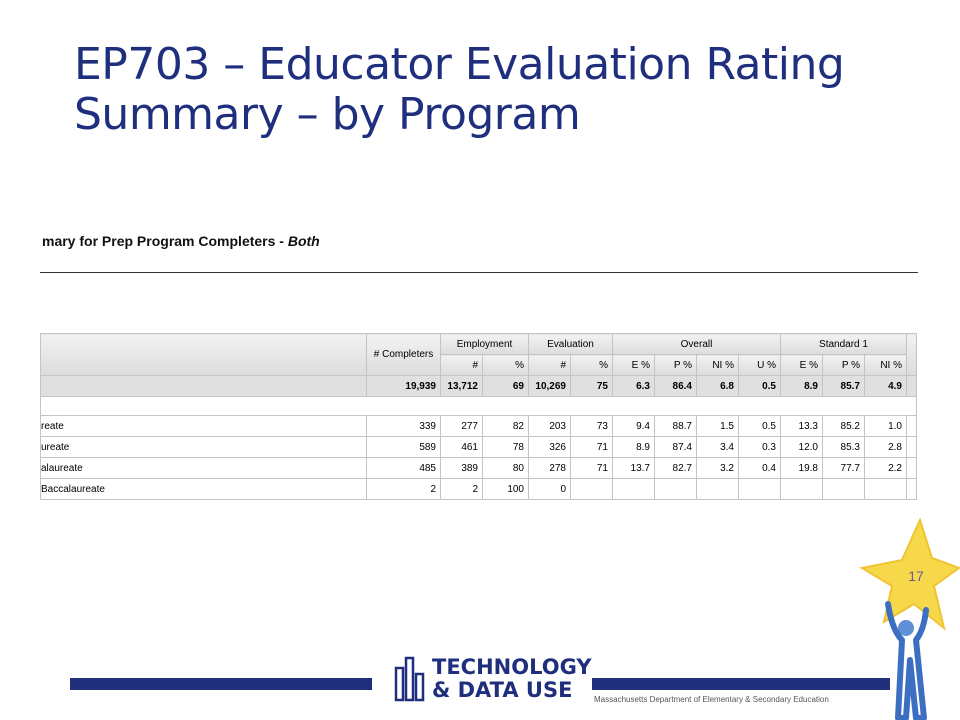 The height and width of the screenshot is (720, 960). I want to click on total-cell: 10,269, so click(549, 386).